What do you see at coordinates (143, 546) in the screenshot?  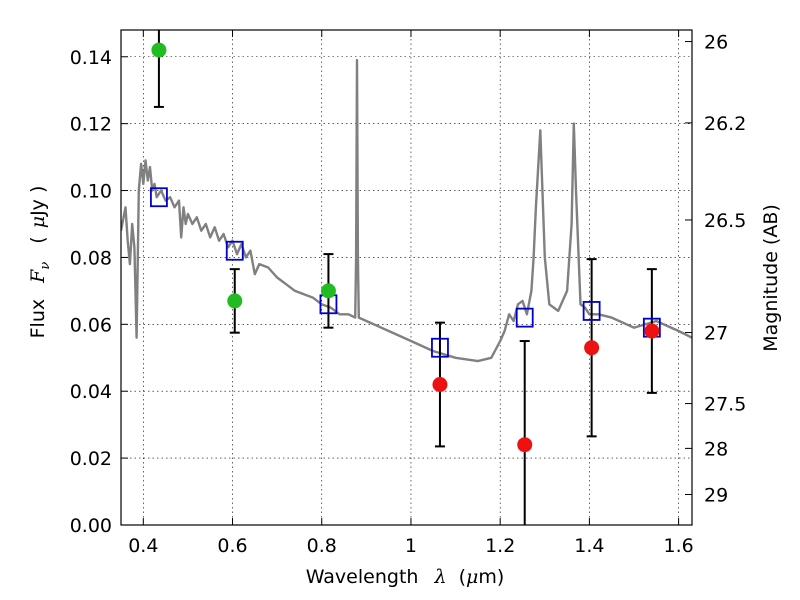 I see `x-tick-label: 0.4` at bounding box center [143, 546].